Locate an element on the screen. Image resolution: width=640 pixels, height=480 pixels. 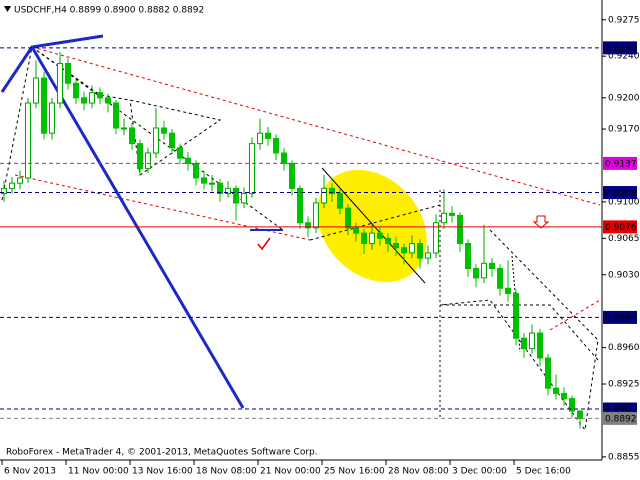
y-tick-label: 0.8925 is located at coordinates (624, 385).